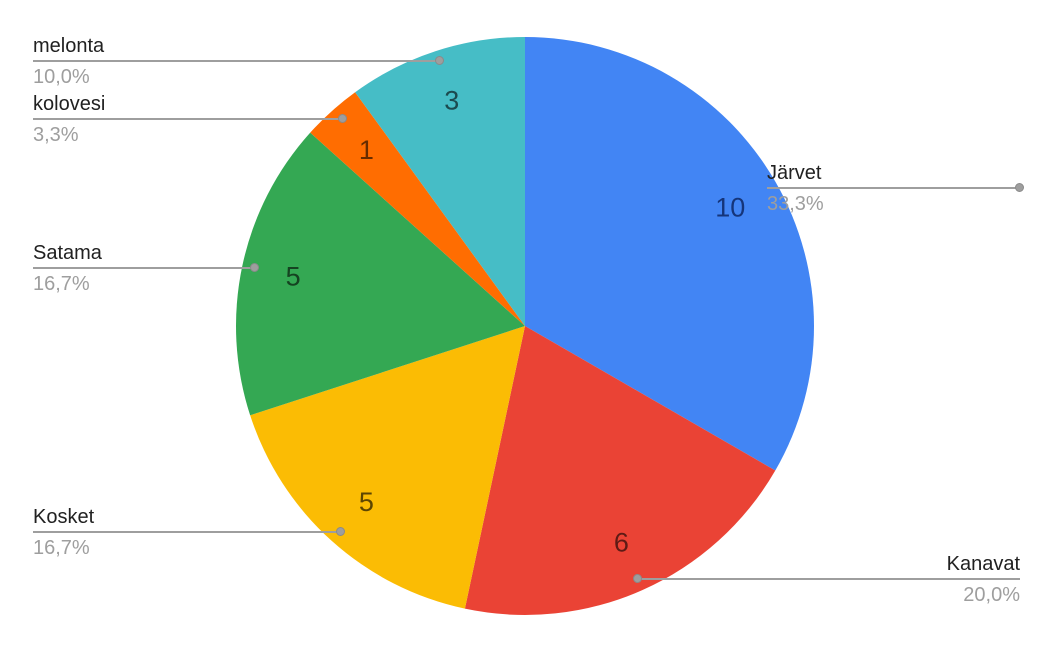  I want to click on callout-kosket: Kosket 16,7%, so click(189, 532).